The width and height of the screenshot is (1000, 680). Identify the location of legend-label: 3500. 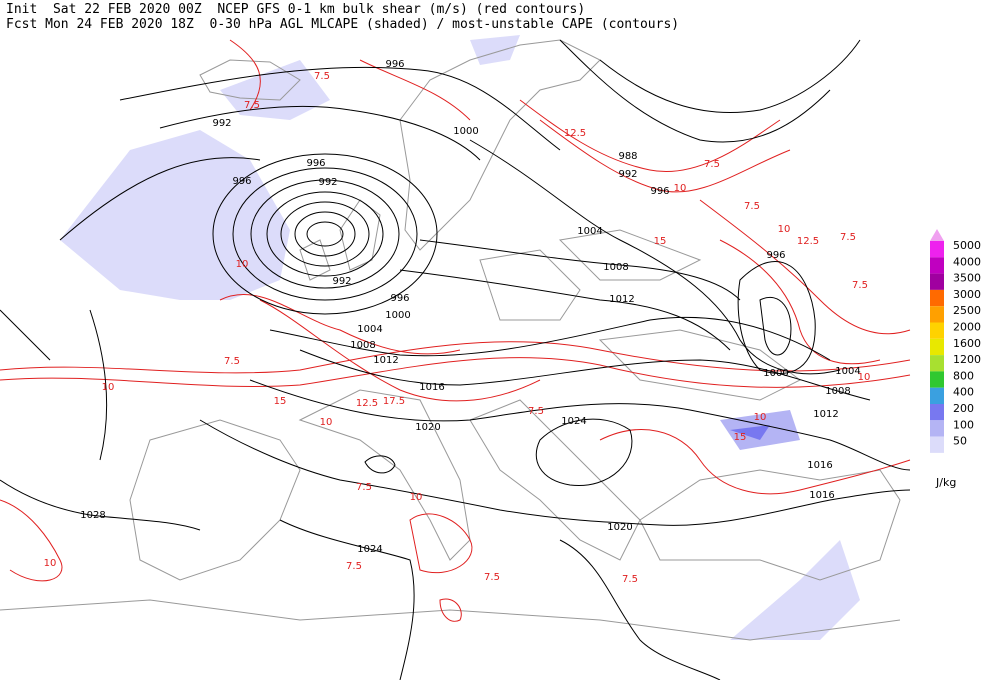
(967, 278).